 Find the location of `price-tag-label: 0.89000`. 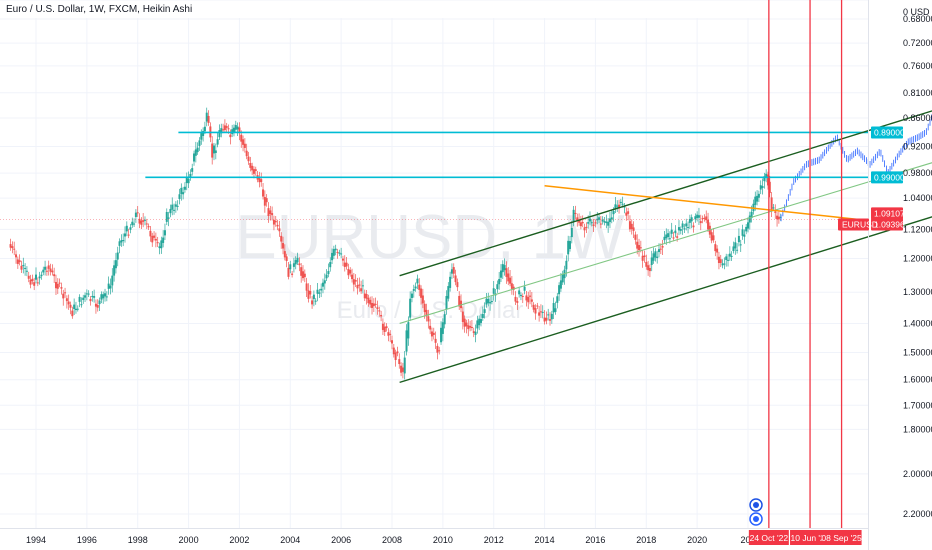

price-tag-label: 0.89000 is located at coordinates (889, 132).